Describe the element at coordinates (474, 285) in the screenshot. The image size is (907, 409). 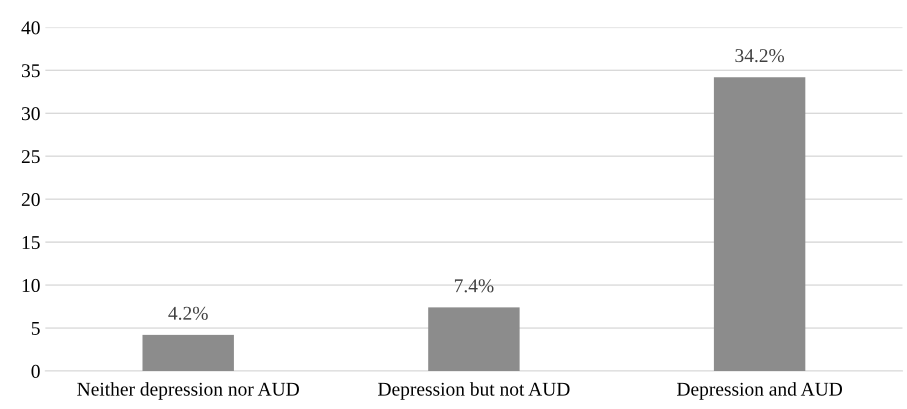
I see `data-label: 7.4%` at that location.